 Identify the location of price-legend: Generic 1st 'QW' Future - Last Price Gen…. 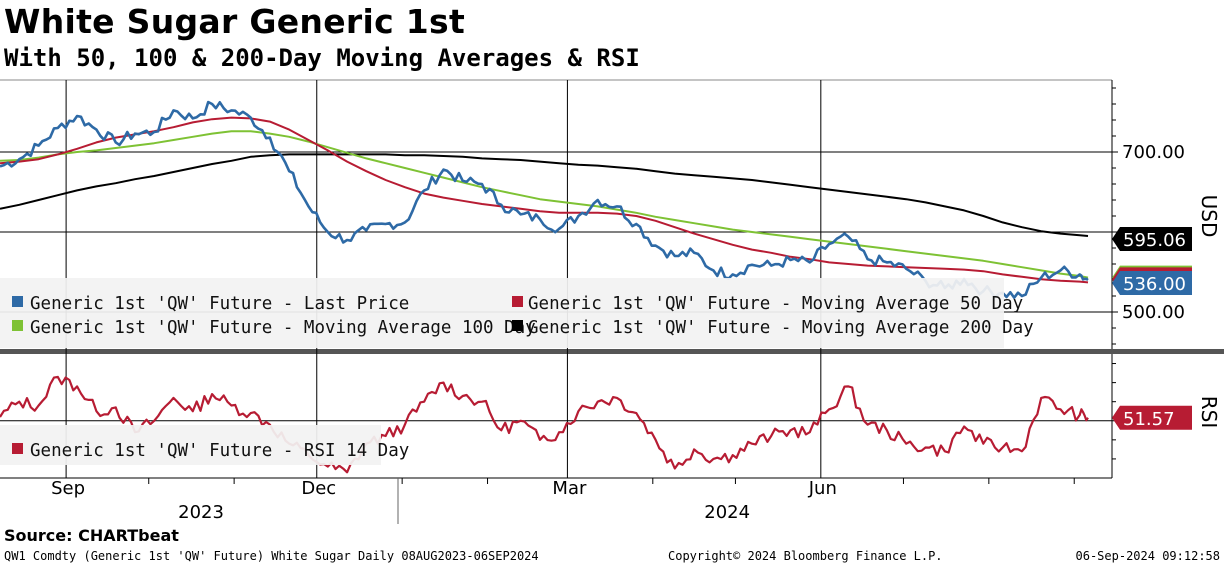
(517, 313).